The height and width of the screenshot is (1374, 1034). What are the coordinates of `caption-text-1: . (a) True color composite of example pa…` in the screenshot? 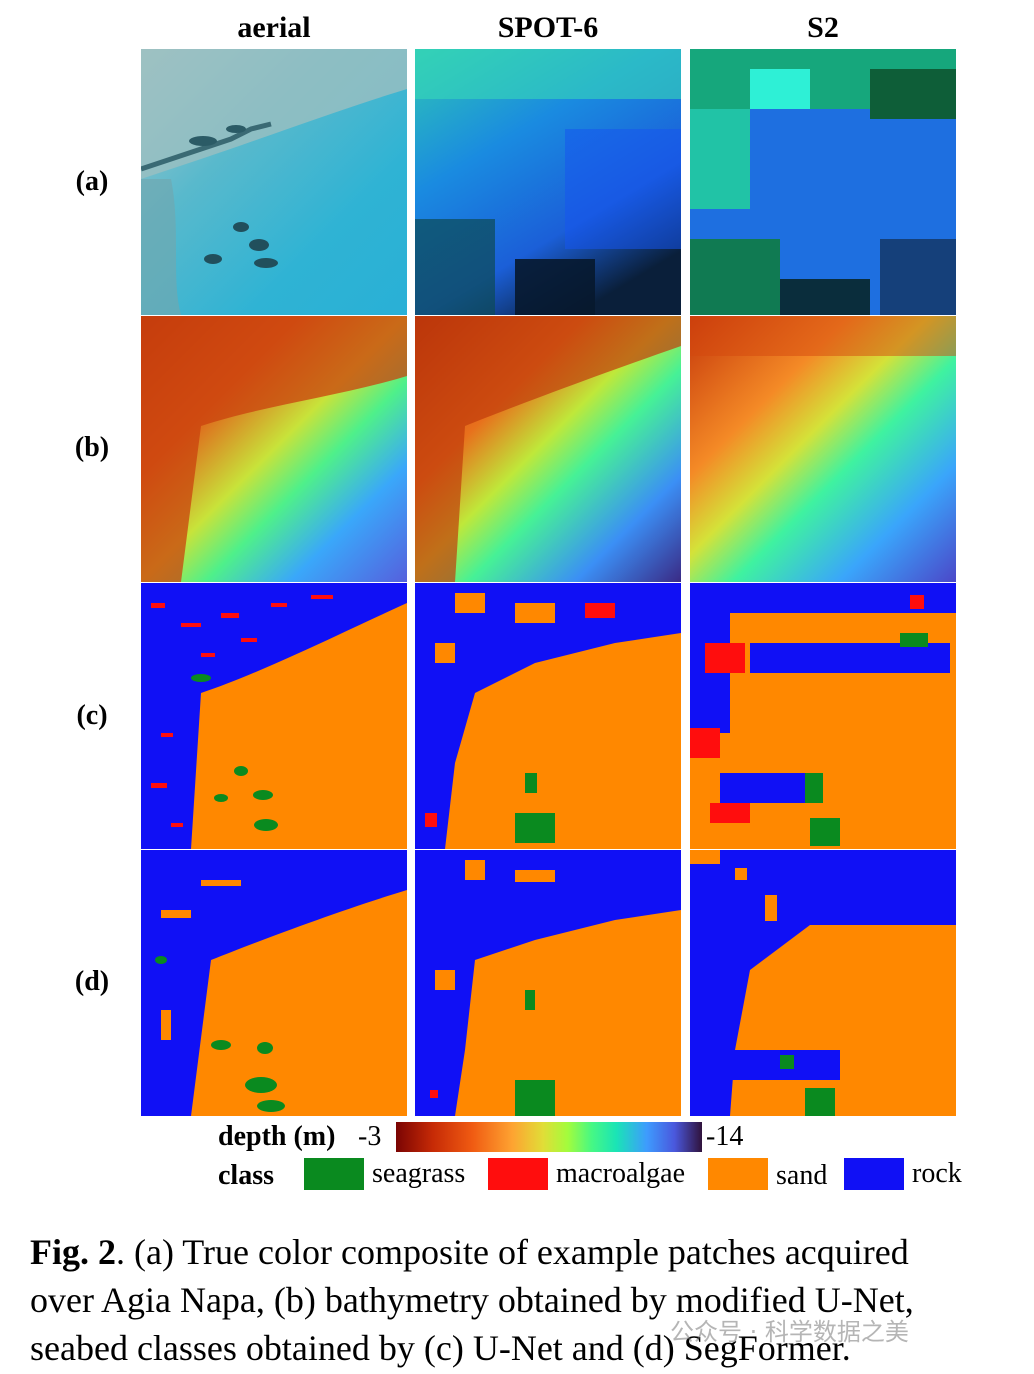 It's located at (512, 1252).